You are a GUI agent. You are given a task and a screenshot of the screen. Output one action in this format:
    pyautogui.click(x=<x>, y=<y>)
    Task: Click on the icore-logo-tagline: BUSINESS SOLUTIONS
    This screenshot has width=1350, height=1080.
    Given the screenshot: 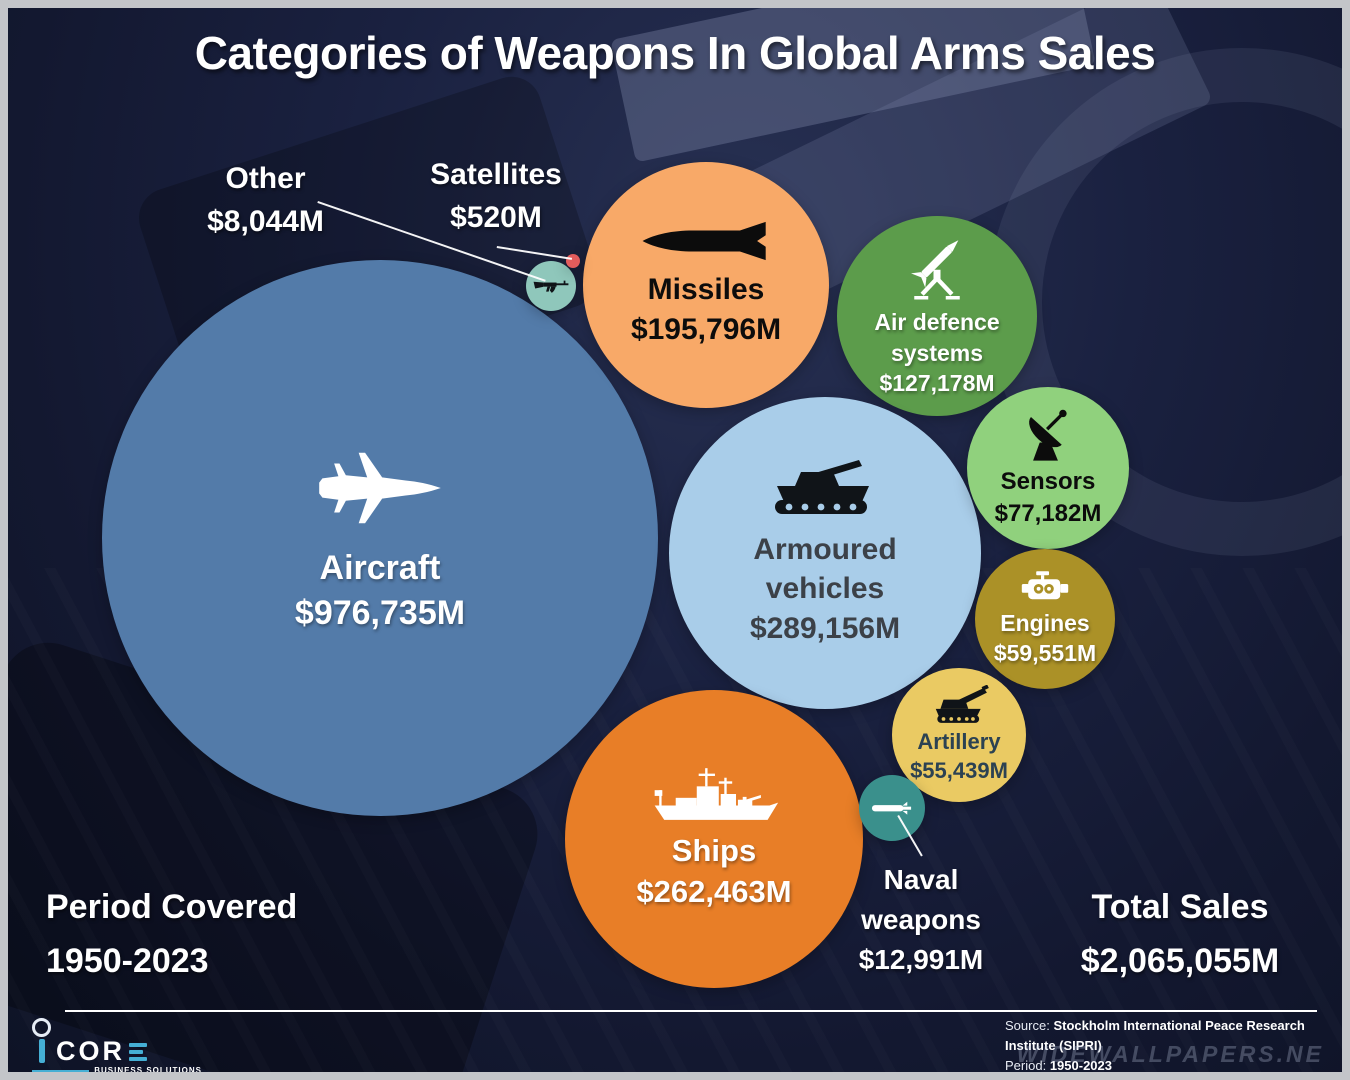 What is the action you would take?
    pyautogui.click(x=148, y=1070)
    